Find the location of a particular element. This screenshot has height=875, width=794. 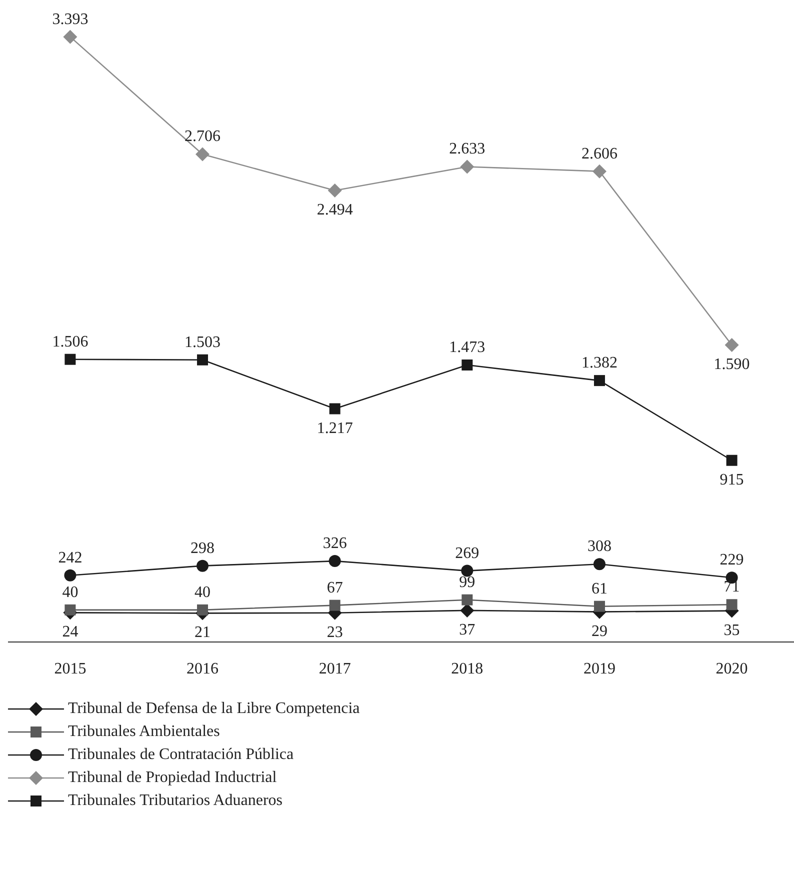

data-label: 2.606 is located at coordinates (599, 153).